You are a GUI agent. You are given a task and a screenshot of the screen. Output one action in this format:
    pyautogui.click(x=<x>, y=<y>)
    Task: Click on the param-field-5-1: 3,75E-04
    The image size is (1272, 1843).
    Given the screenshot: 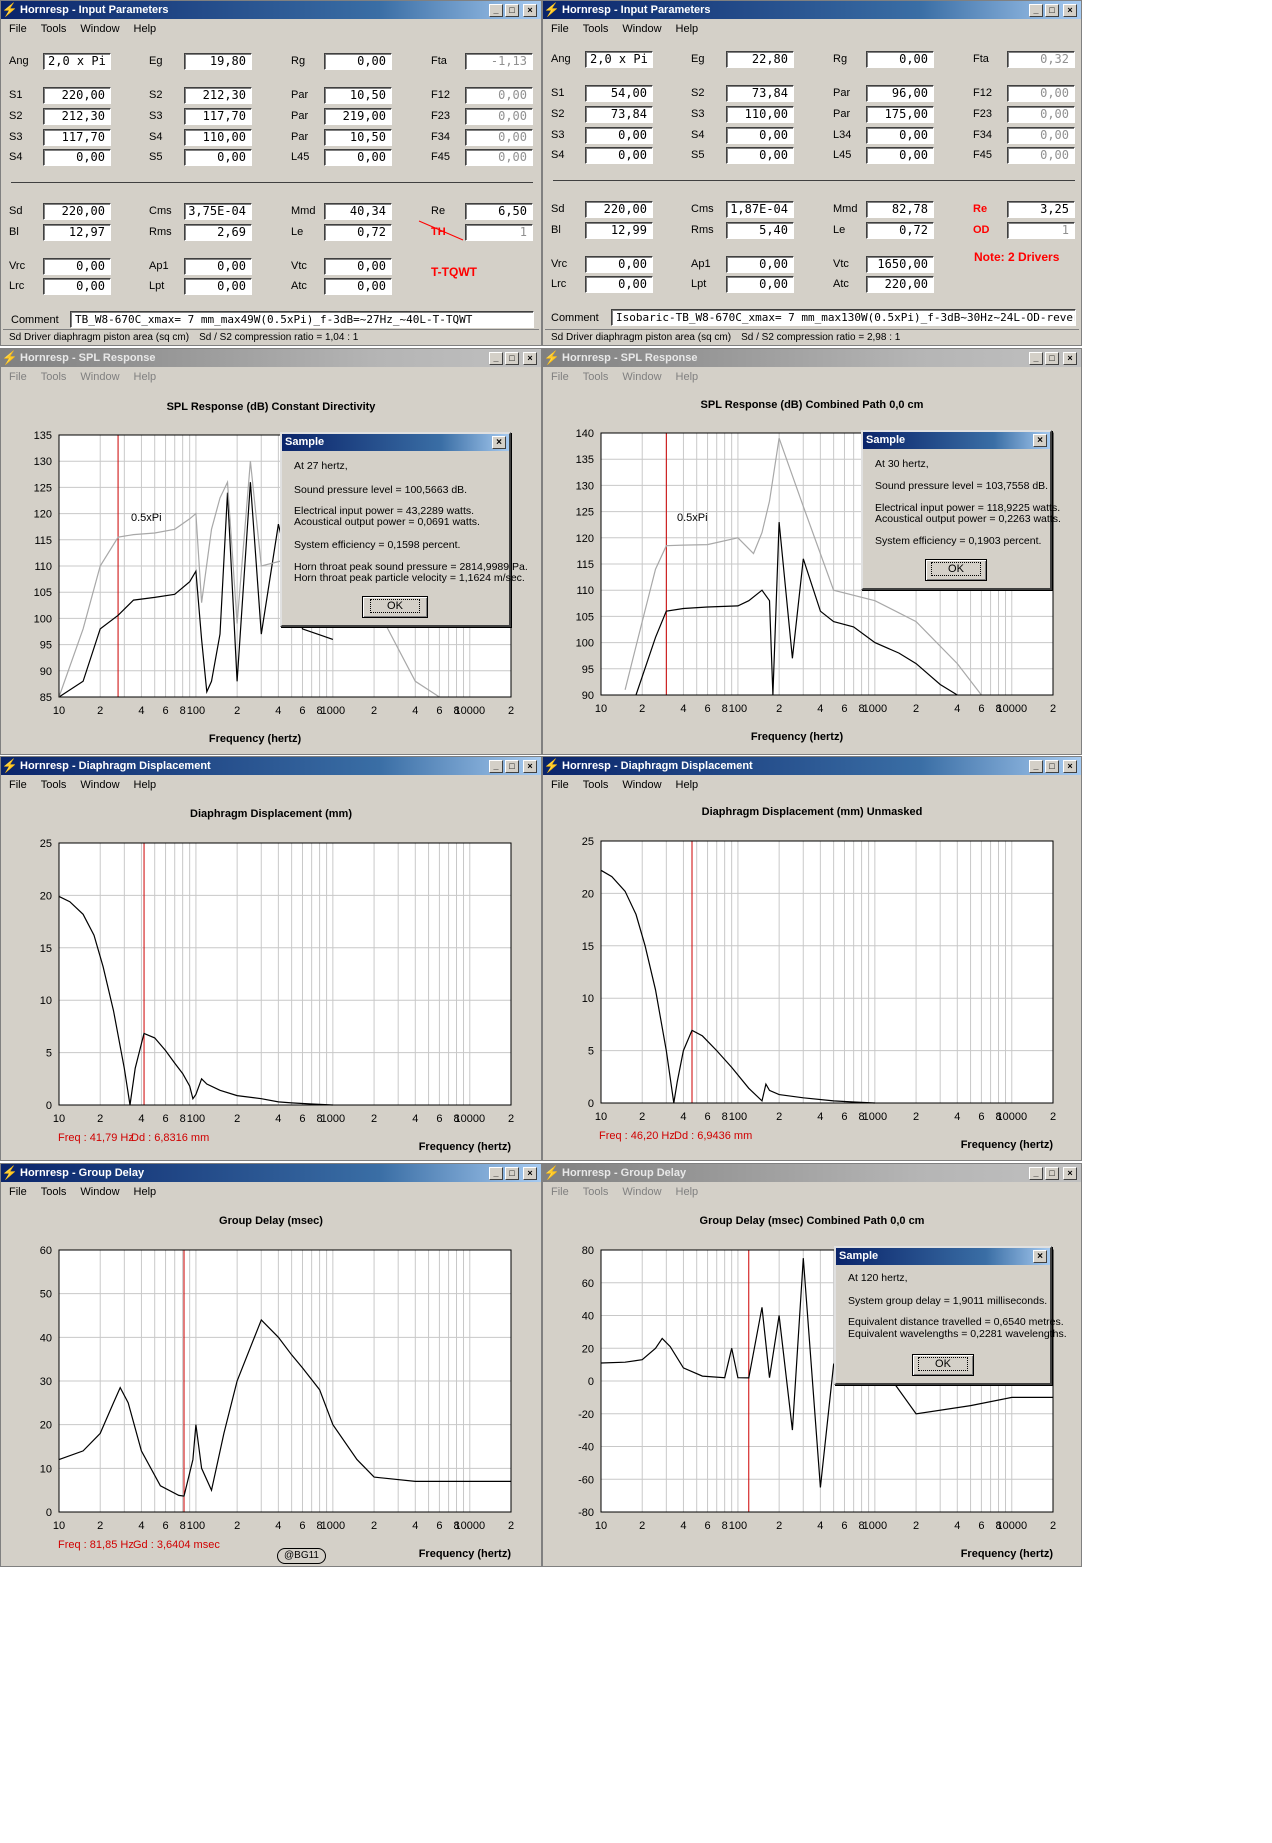 What is the action you would take?
    pyautogui.click(x=218, y=211)
    